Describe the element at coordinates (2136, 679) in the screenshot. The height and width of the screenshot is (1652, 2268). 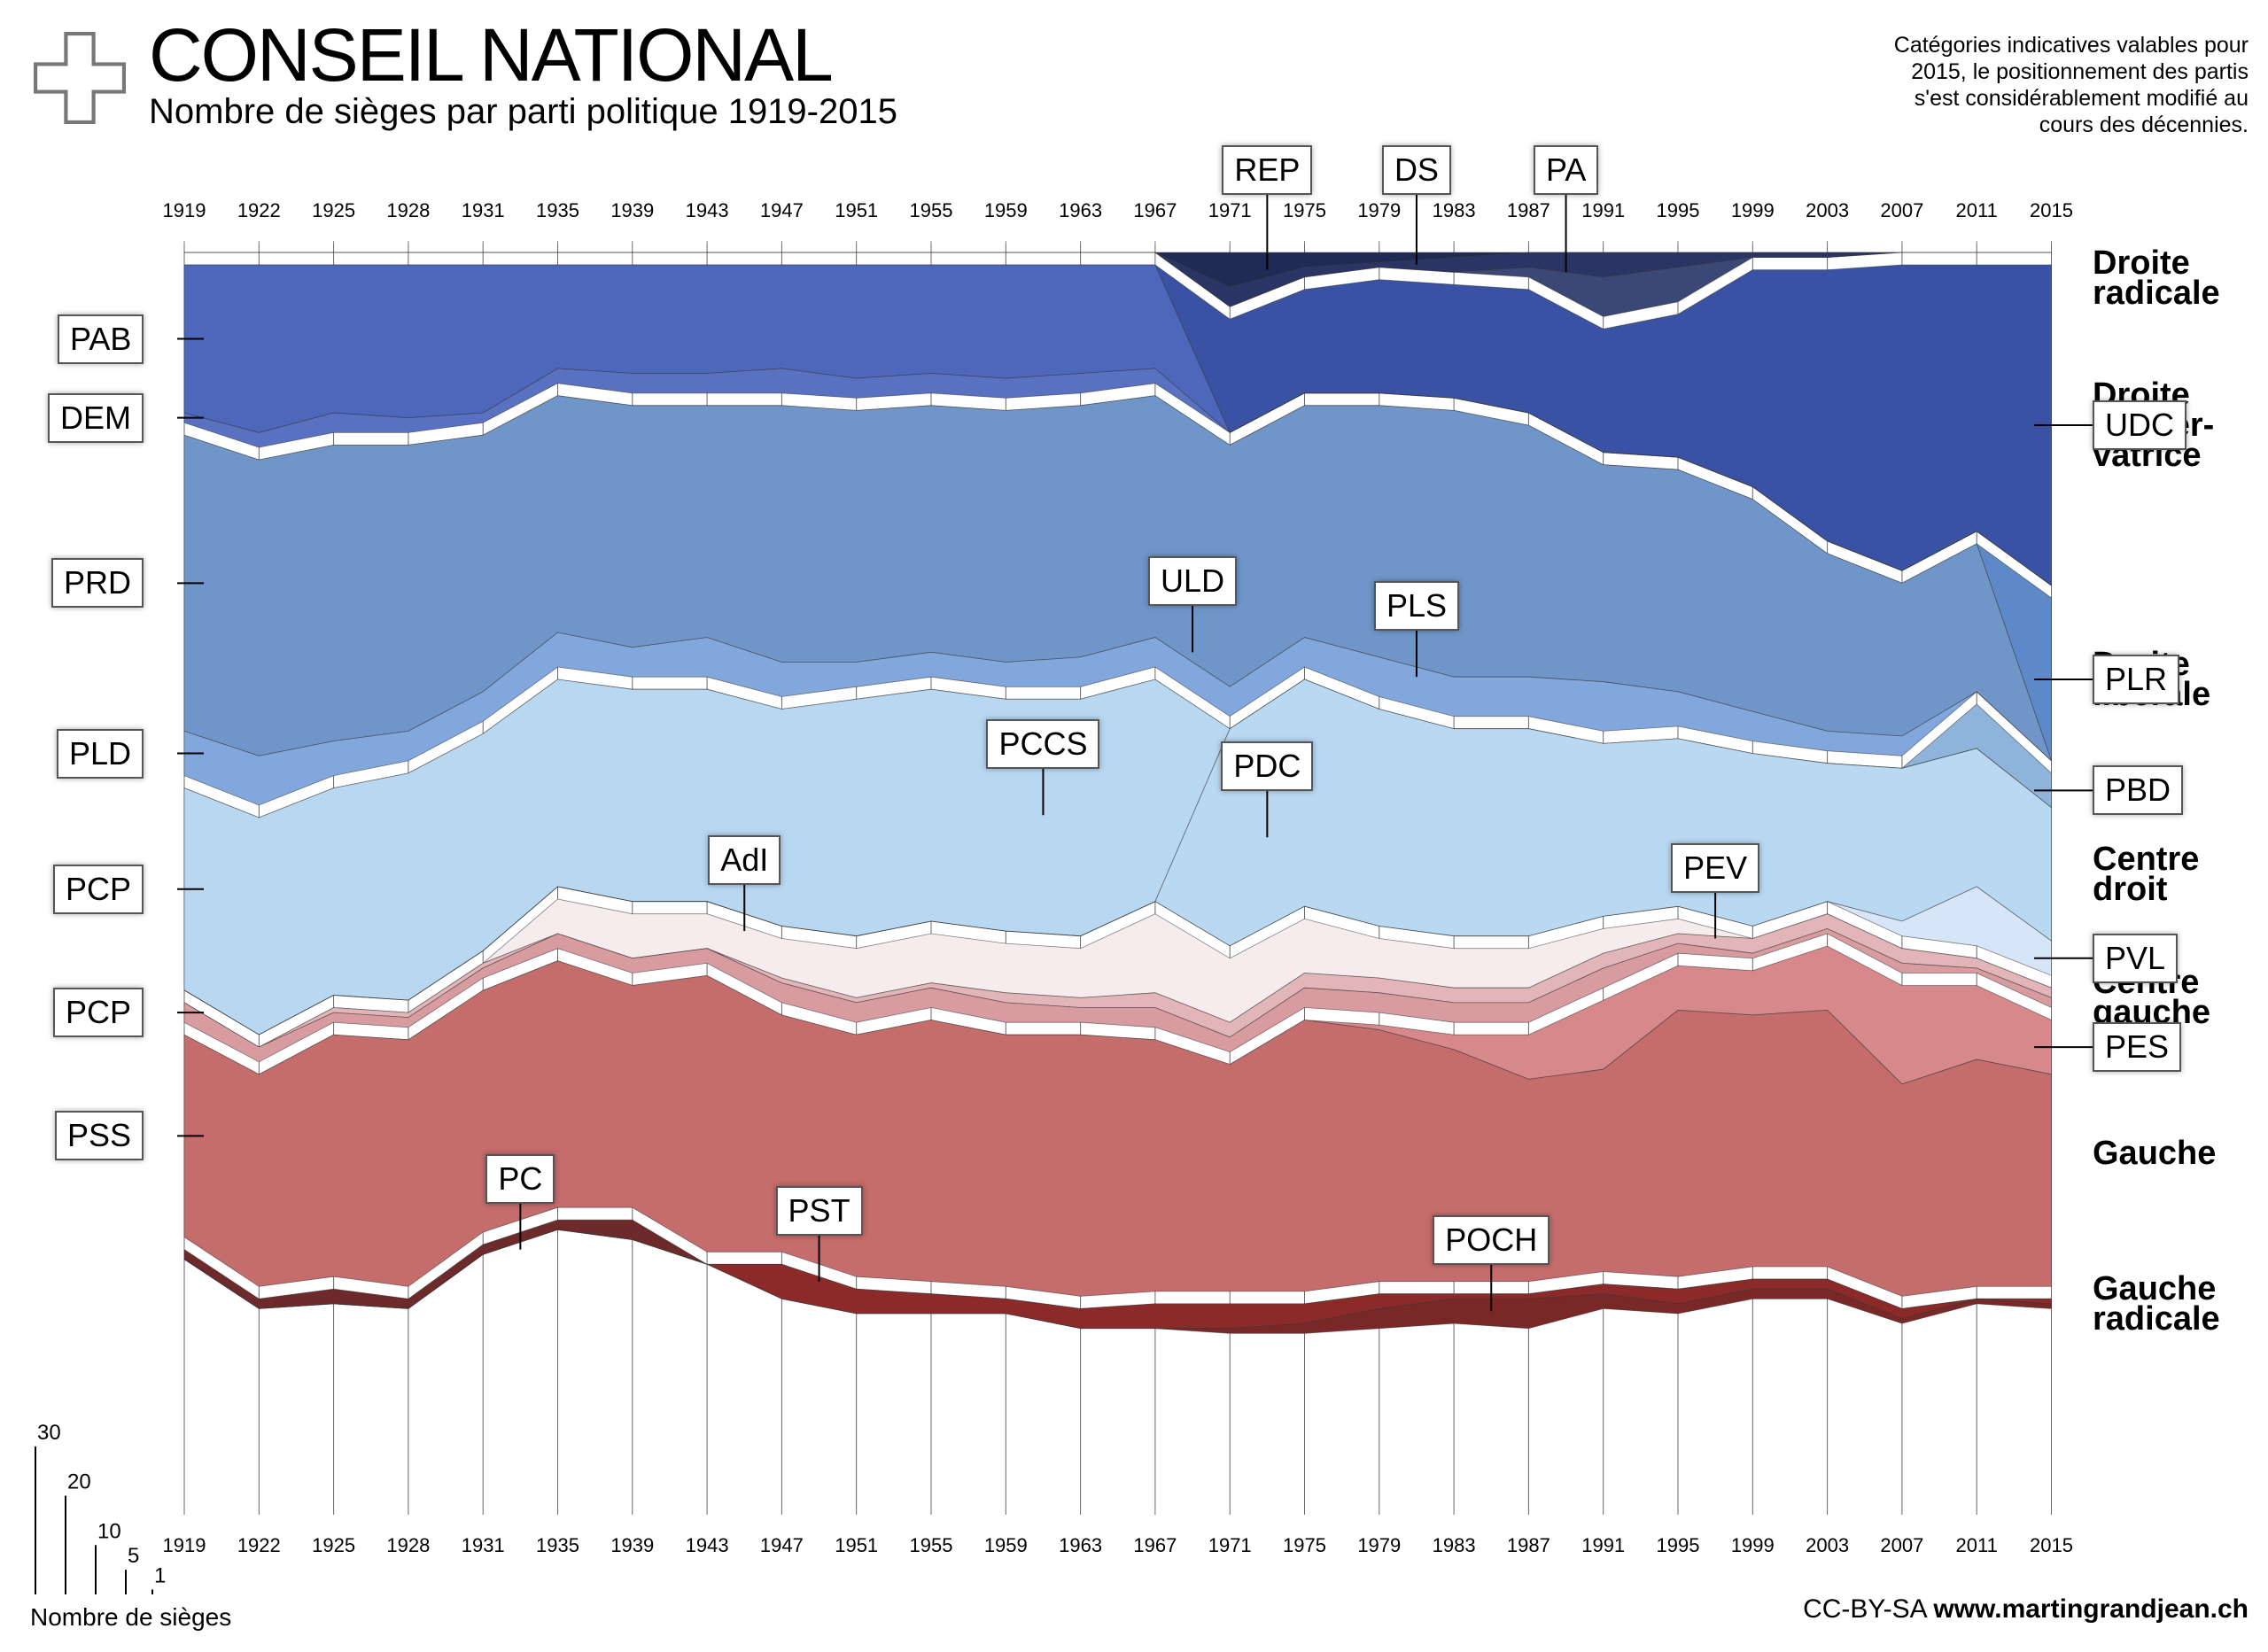
I see `party-label: PLR` at that location.